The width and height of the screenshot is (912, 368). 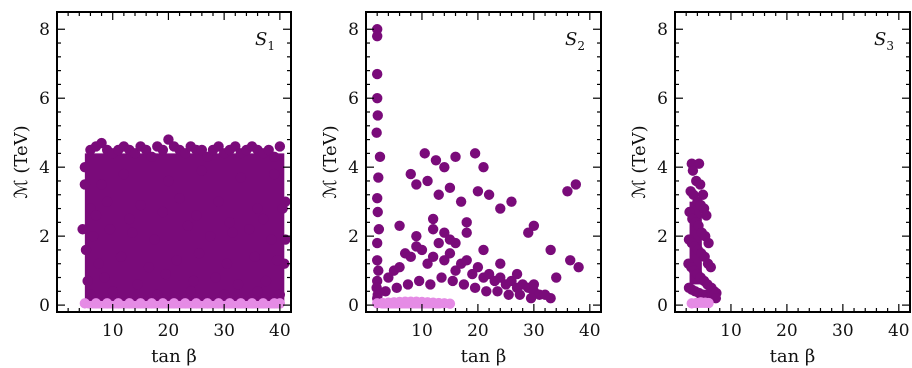 I want to click on plot-area, so click(x=702, y=233).